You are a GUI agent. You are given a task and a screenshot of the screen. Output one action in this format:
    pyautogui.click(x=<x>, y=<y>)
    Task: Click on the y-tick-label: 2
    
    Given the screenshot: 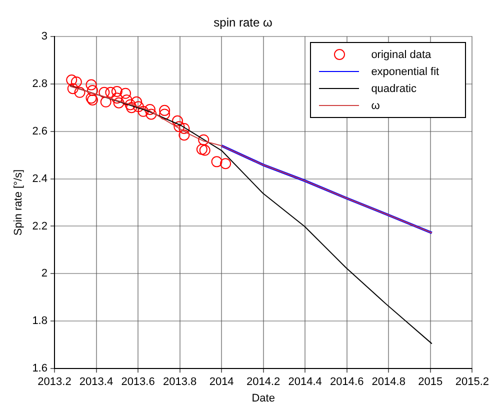 What is the action you would take?
    pyautogui.click(x=44, y=274)
    